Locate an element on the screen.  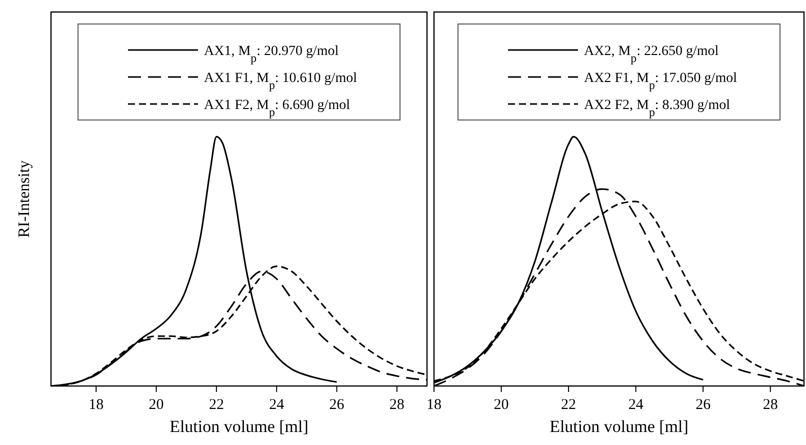
legend-label: AX1 F2, M$_{p}$: 6.690 g/mol is located at coordinates (277, 108).